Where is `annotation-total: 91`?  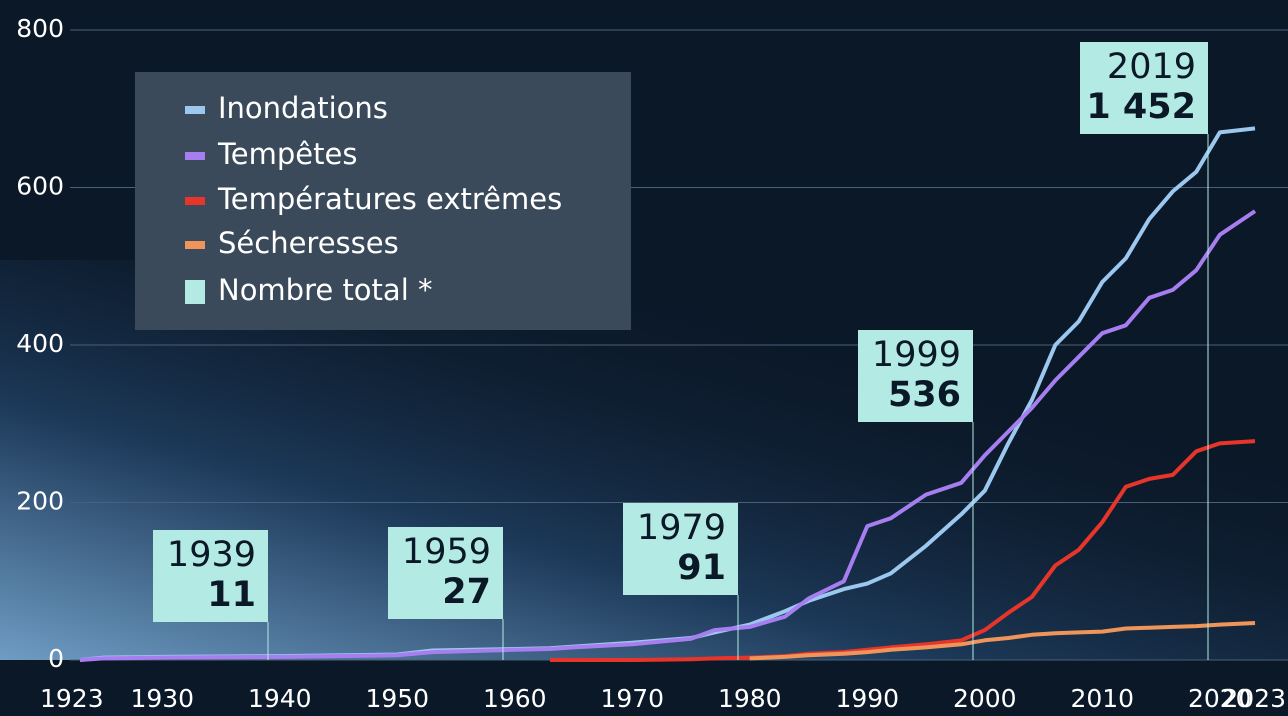 annotation-total: 91 is located at coordinates (701, 568).